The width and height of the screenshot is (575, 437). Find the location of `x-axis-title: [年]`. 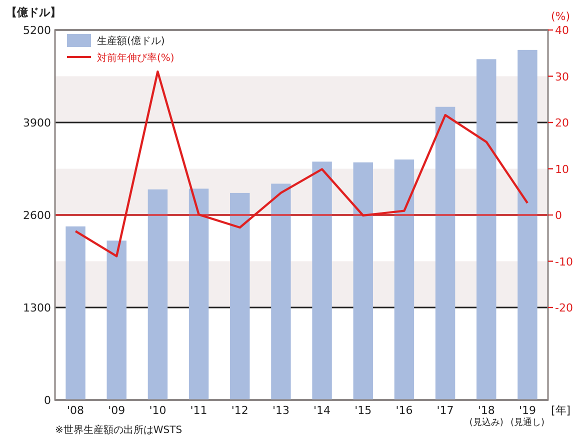

x-axis-title: [年] is located at coordinates (561, 410).